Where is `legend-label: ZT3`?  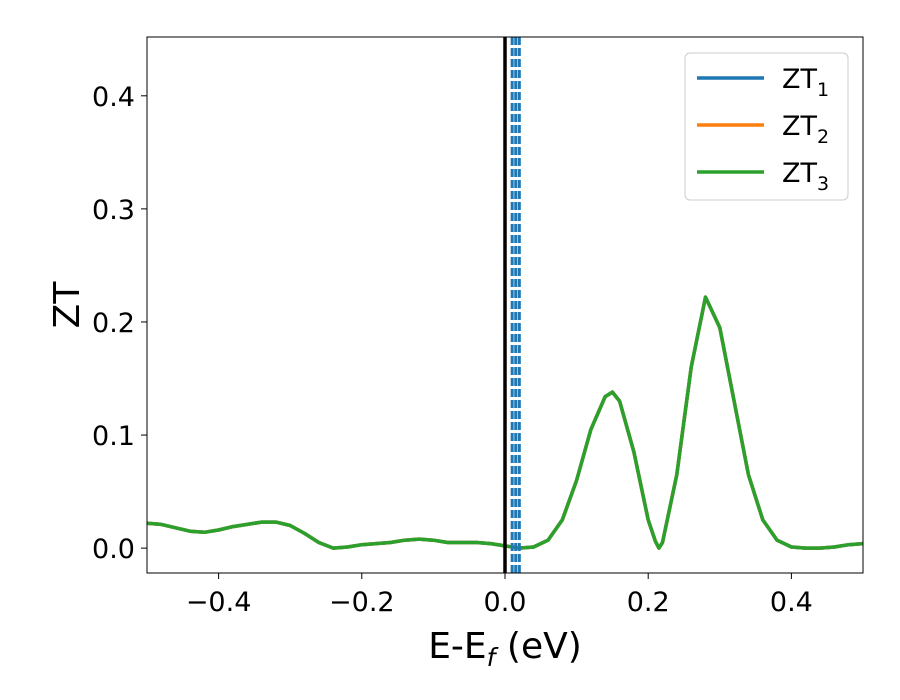
legend-label: ZT3 is located at coordinates (805, 176).